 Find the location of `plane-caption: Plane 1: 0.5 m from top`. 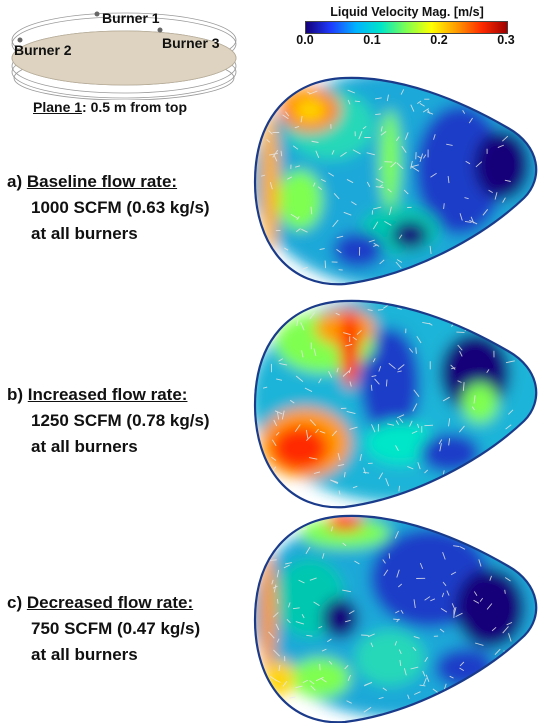

plane-caption: Plane 1: 0.5 m from top is located at coordinates (110, 107).